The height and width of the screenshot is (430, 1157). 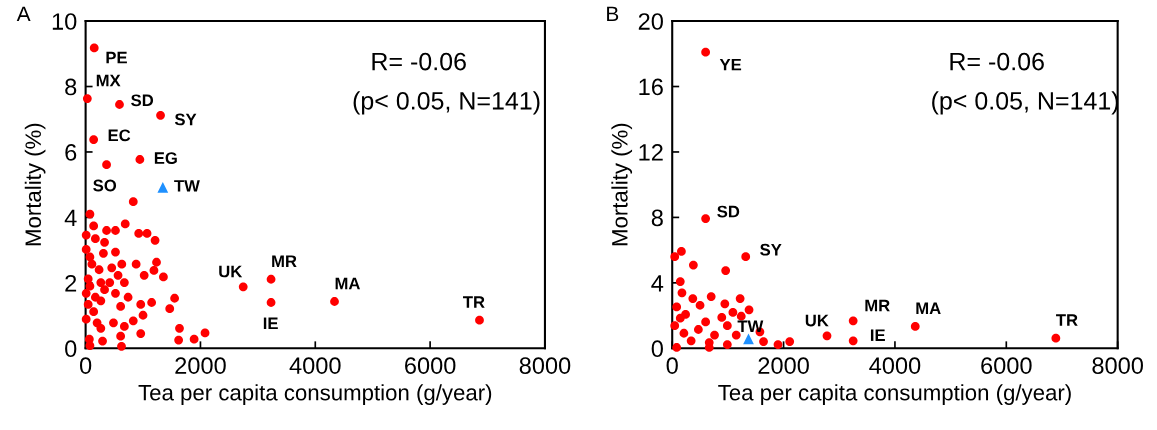 What do you see at coordinates (71, 283) in the screenshot?
I see `y-tick-label: 2` at bounding box center [71, 283].